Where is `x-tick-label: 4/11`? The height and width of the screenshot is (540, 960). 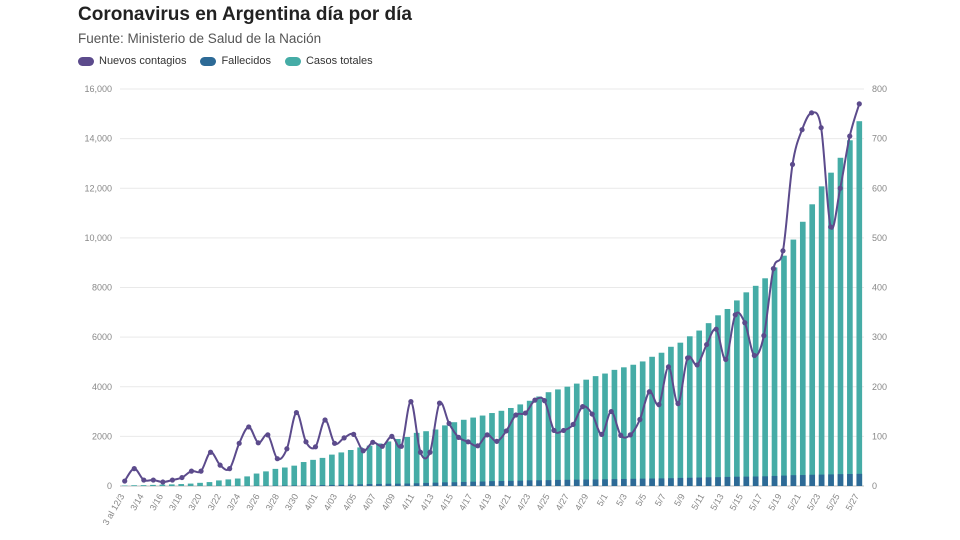 x-tick-label: 4/11 is located at coordinates (407, 502).